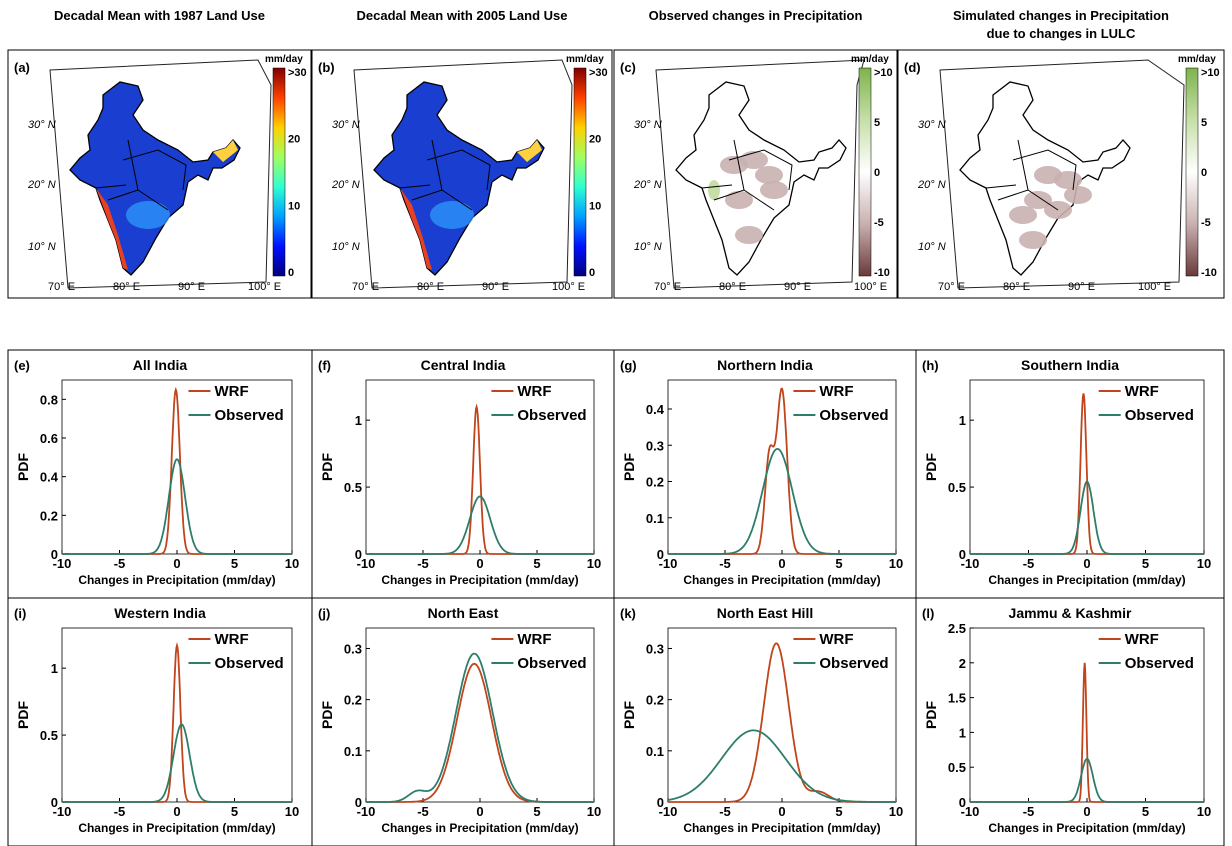 The width and height of the screenshot is (1232, 846). Describe the element at coordinates (148, 215) in the screenshot. I see `rain-patch` at that location.